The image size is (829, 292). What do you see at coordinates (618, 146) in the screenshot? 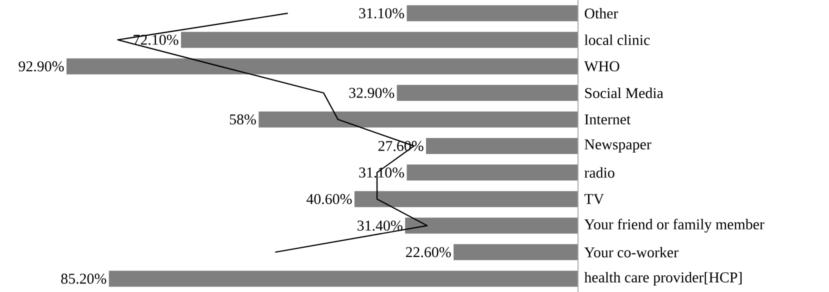
I see `y-tick-label: Newspaper` at bounding box center [618, 146].